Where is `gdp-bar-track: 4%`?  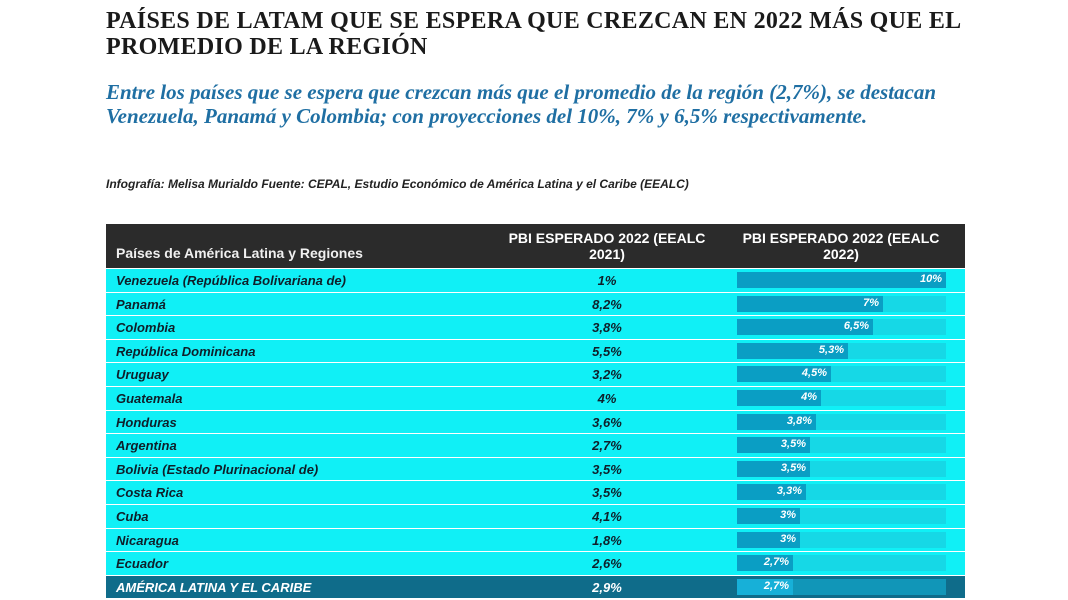
gdp-bar-track: 4% is located at coordinates (841, 397).